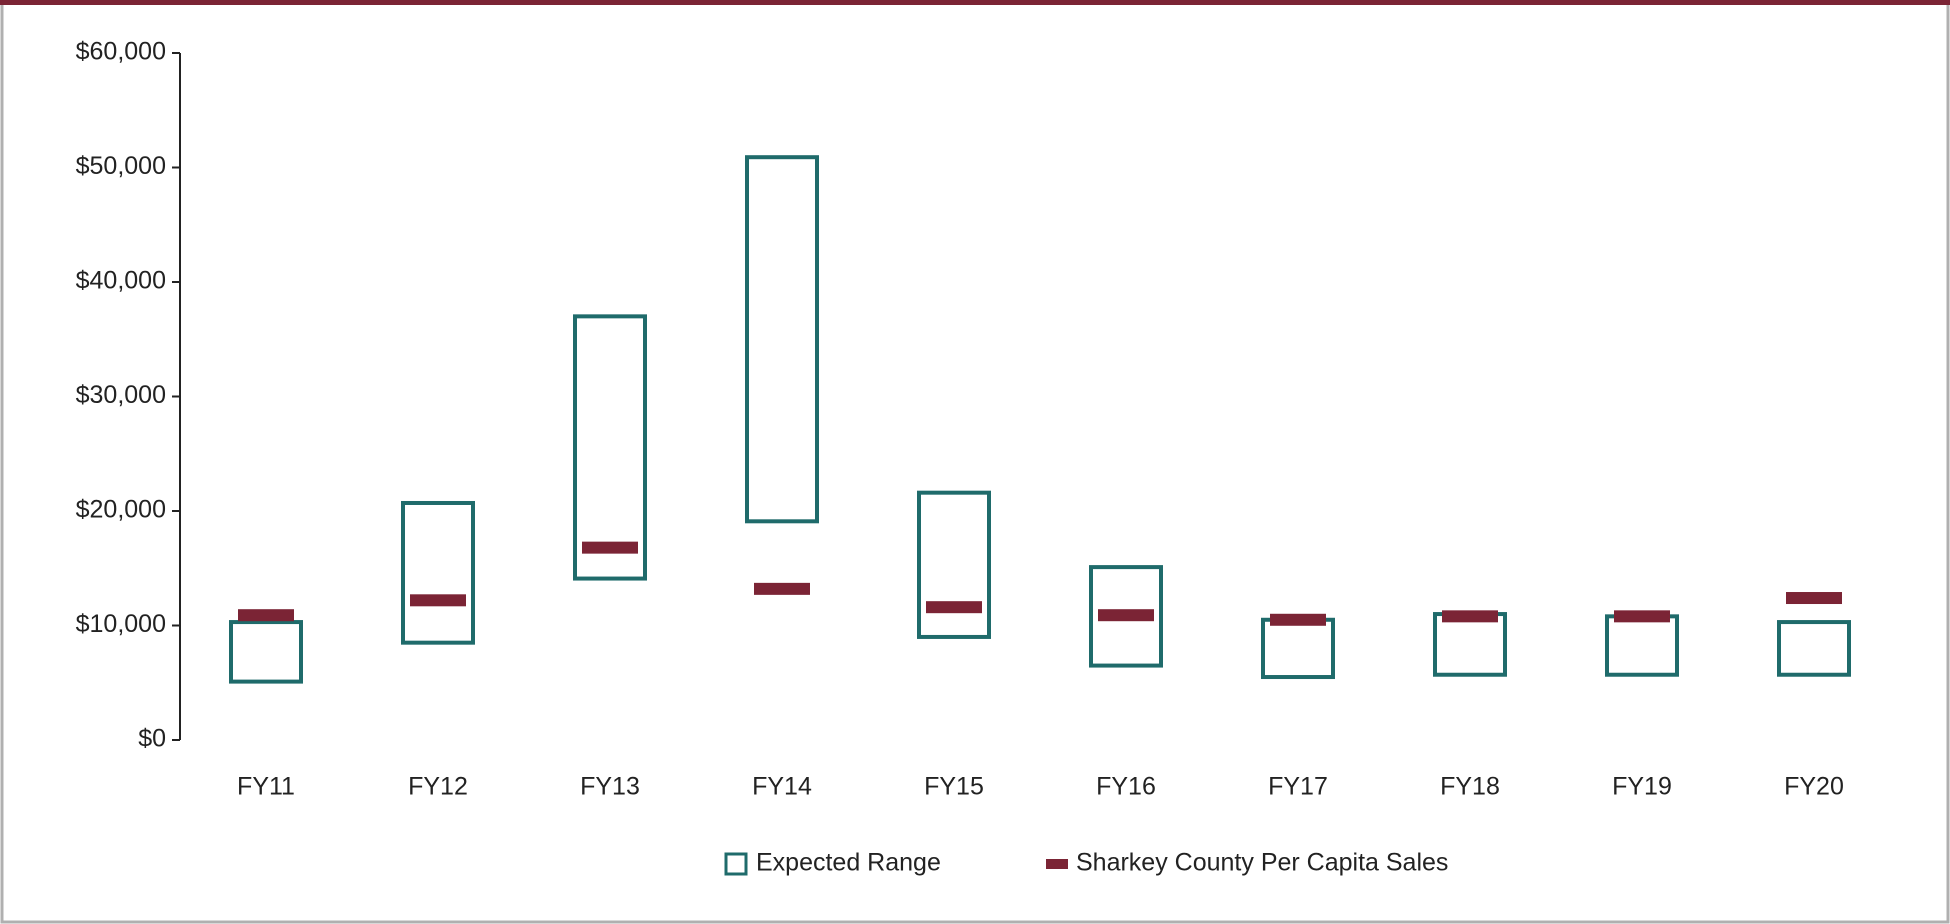 This screenshot has height=924, width=1950. I want to click on y-tick-label: $10,000, so click(121, 624).